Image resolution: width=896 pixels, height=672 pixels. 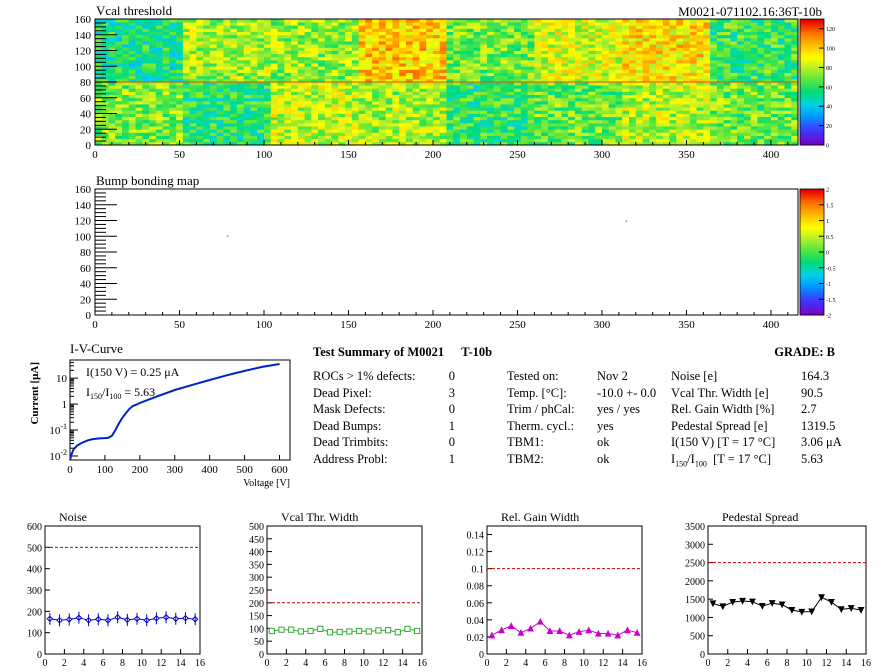 I want to click on summary-label: TBM1:, so click(x=525, y=442).